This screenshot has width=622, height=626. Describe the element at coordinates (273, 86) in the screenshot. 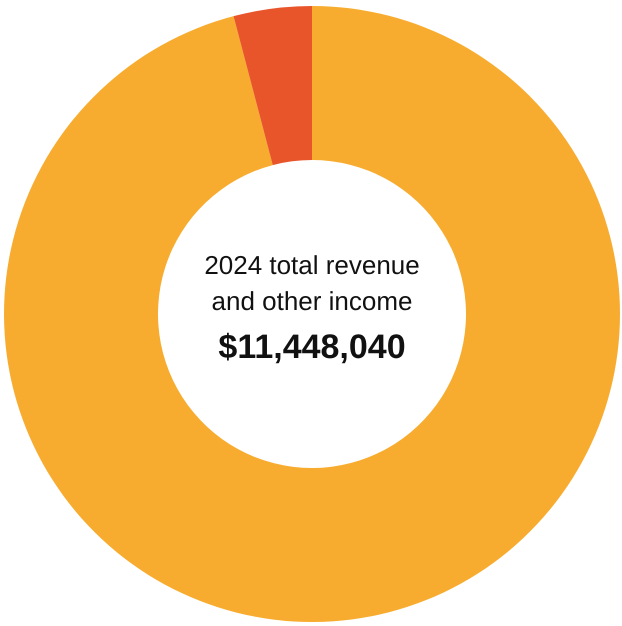

I see `donut-slice` at that location.